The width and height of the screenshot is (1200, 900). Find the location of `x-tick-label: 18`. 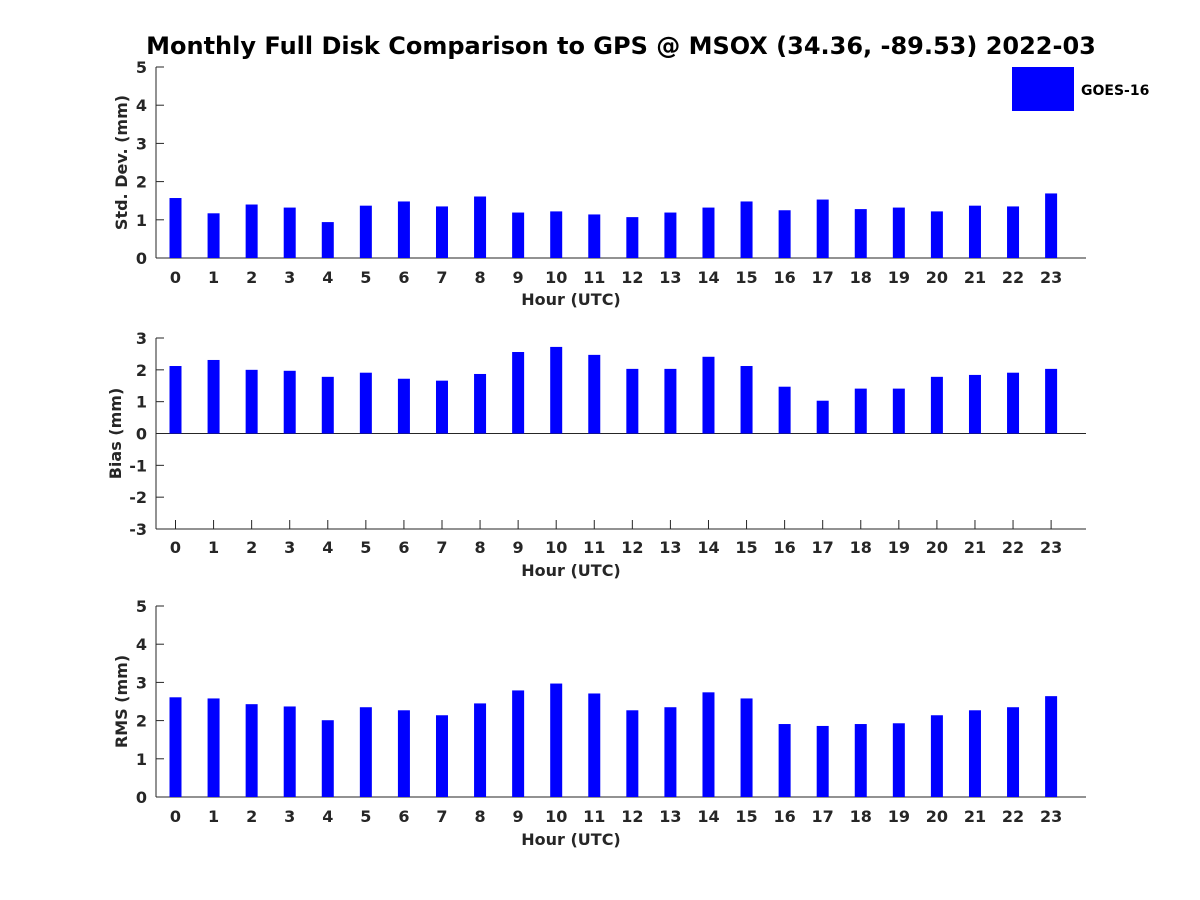

x-tick-label: 18 is located at coordinates (861, 816).